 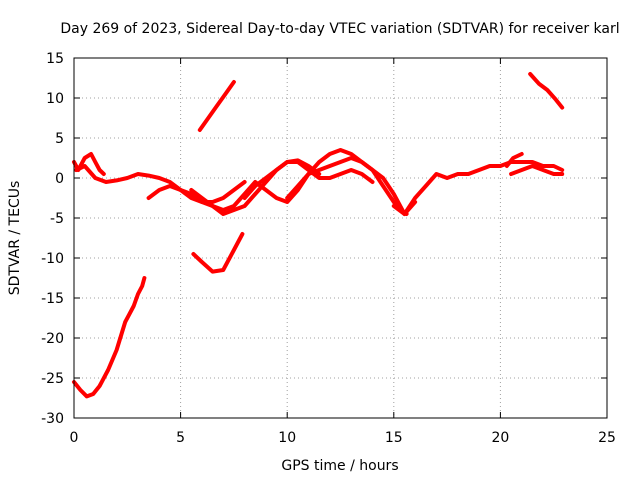 What do you see at coordinates (52, 419) in the screenshot?
I see `y-tick-label: -30` at bounding box center [52, 419].